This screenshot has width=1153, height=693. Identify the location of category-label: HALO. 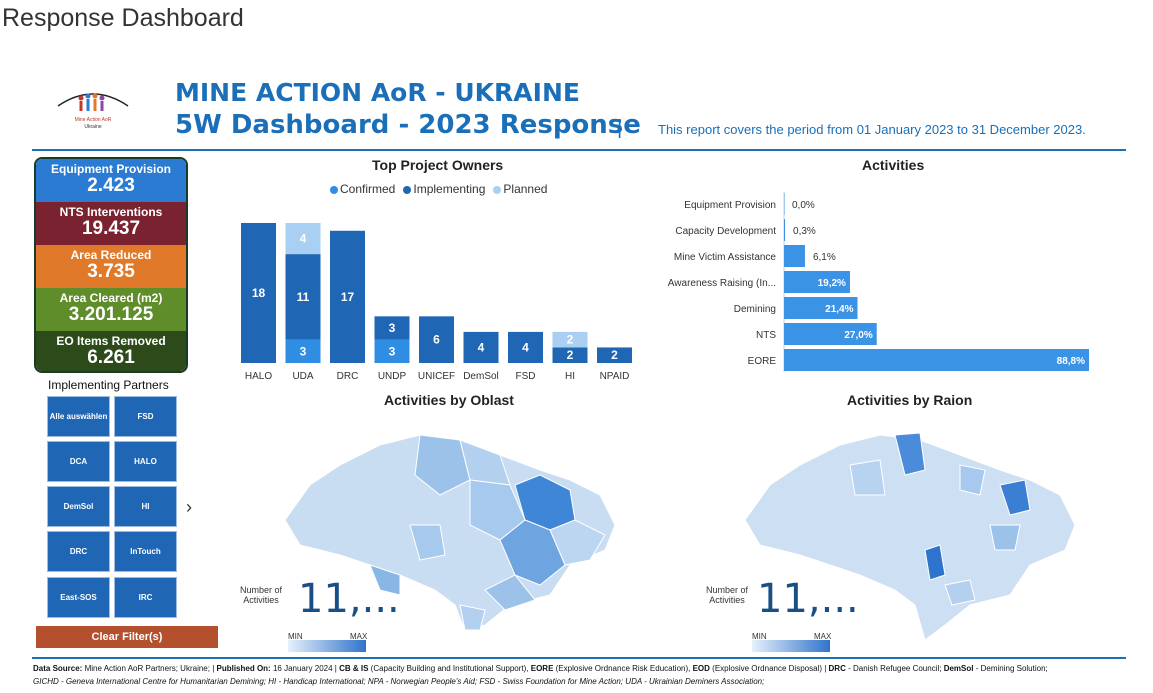
(258, 376).